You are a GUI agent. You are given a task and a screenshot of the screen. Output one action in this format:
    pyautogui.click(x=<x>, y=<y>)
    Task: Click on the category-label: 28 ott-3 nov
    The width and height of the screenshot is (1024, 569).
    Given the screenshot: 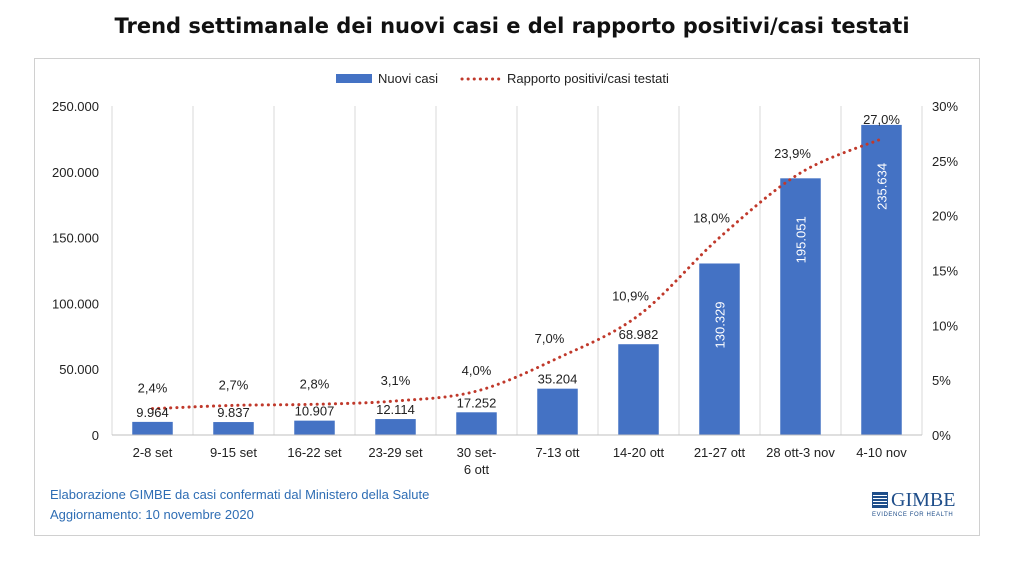 What is the action you would take?
    pyautogui.click(x=800, y=452)
    